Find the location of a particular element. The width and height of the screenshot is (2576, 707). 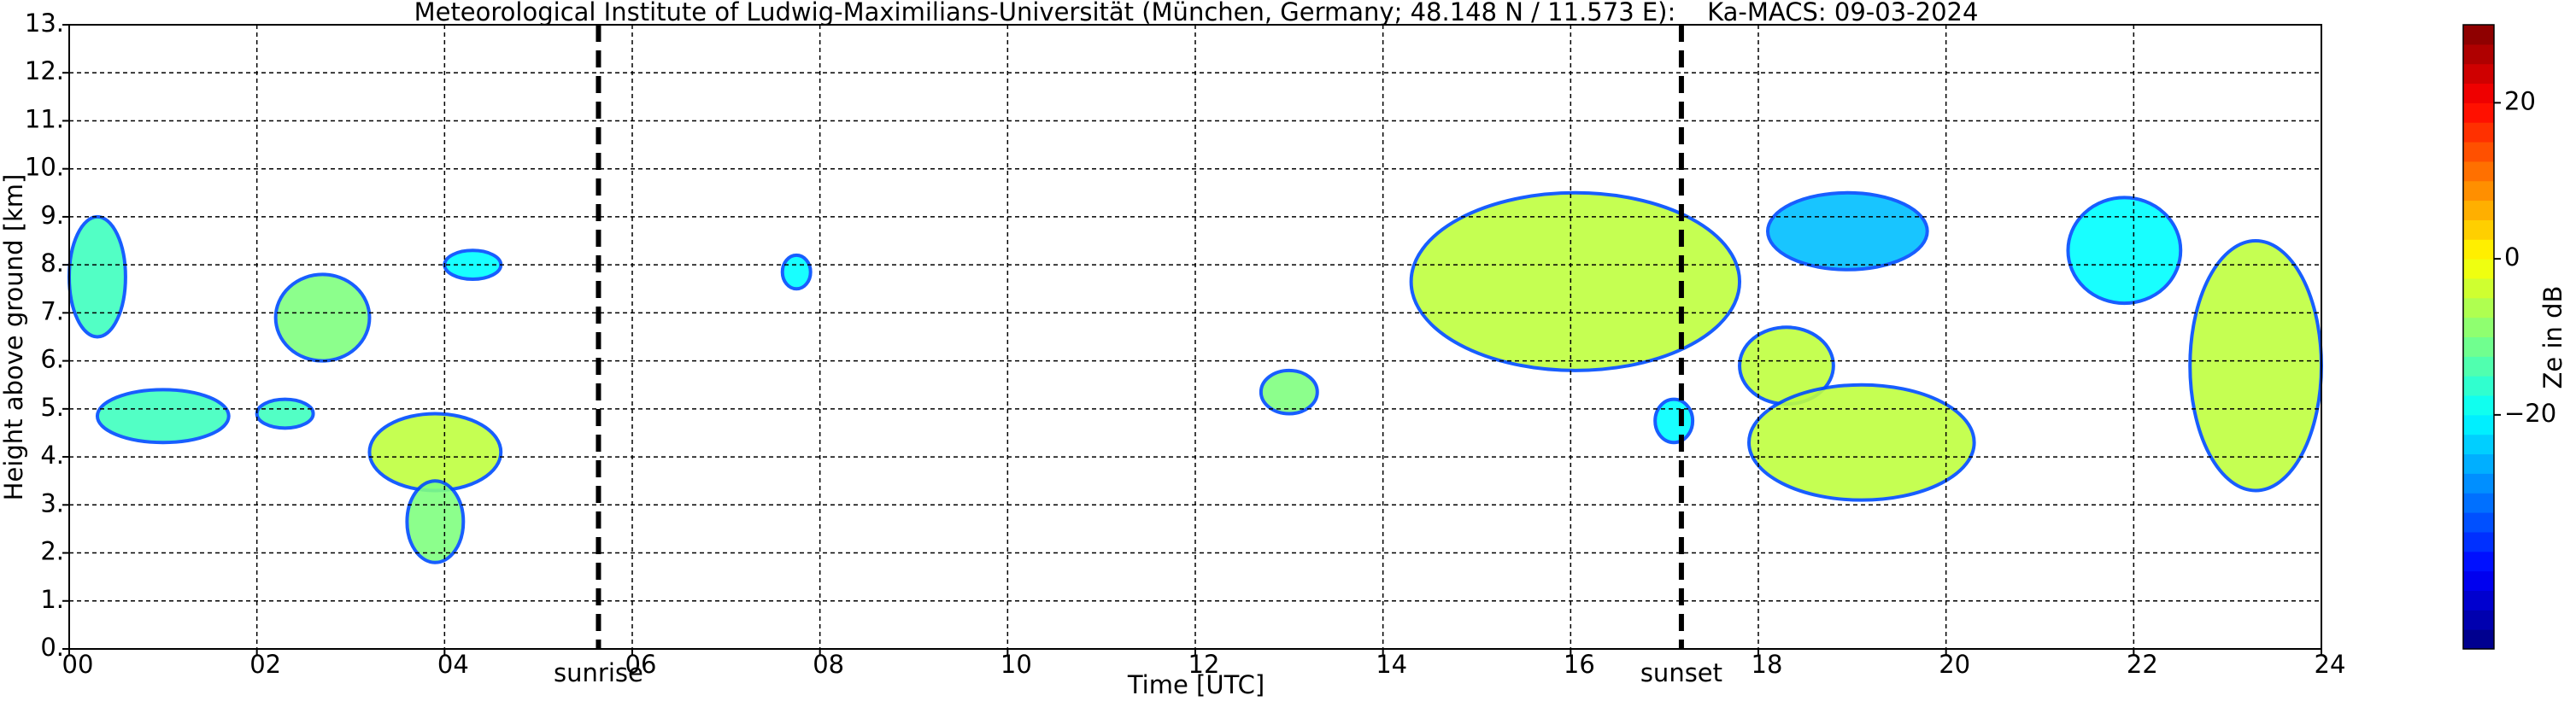

y-tick-label: 12. is located at coordinates (44, 70).